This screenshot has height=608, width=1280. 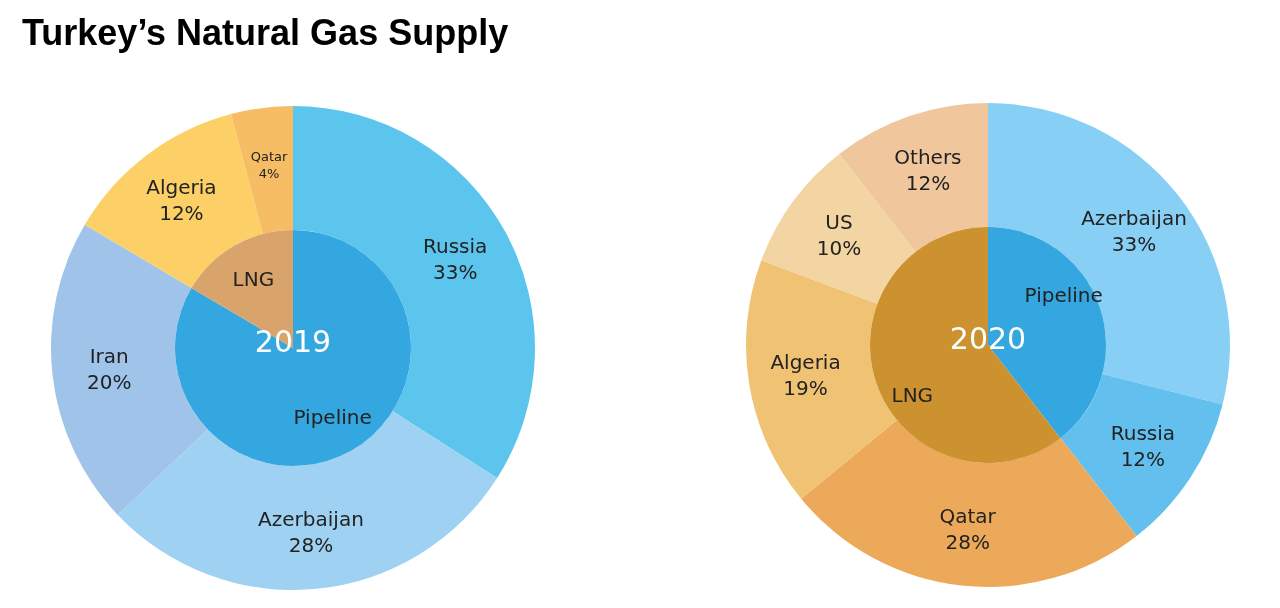 What do you see at coordinates (805, 388) in the screenshot?
I see `data-label: 19%` at bounding box center [805, 388].